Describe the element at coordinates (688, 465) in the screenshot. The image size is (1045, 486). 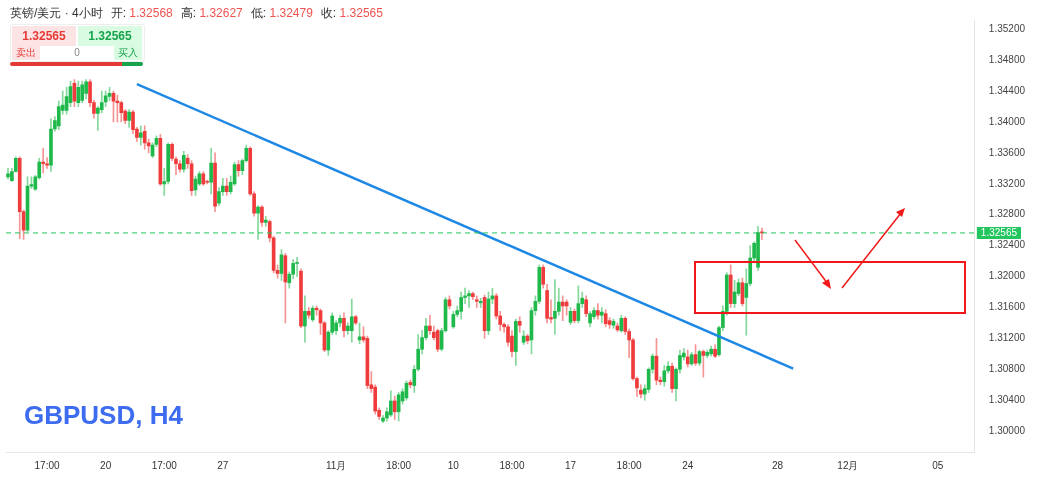
I see `x-tick-label: 24` at that location.